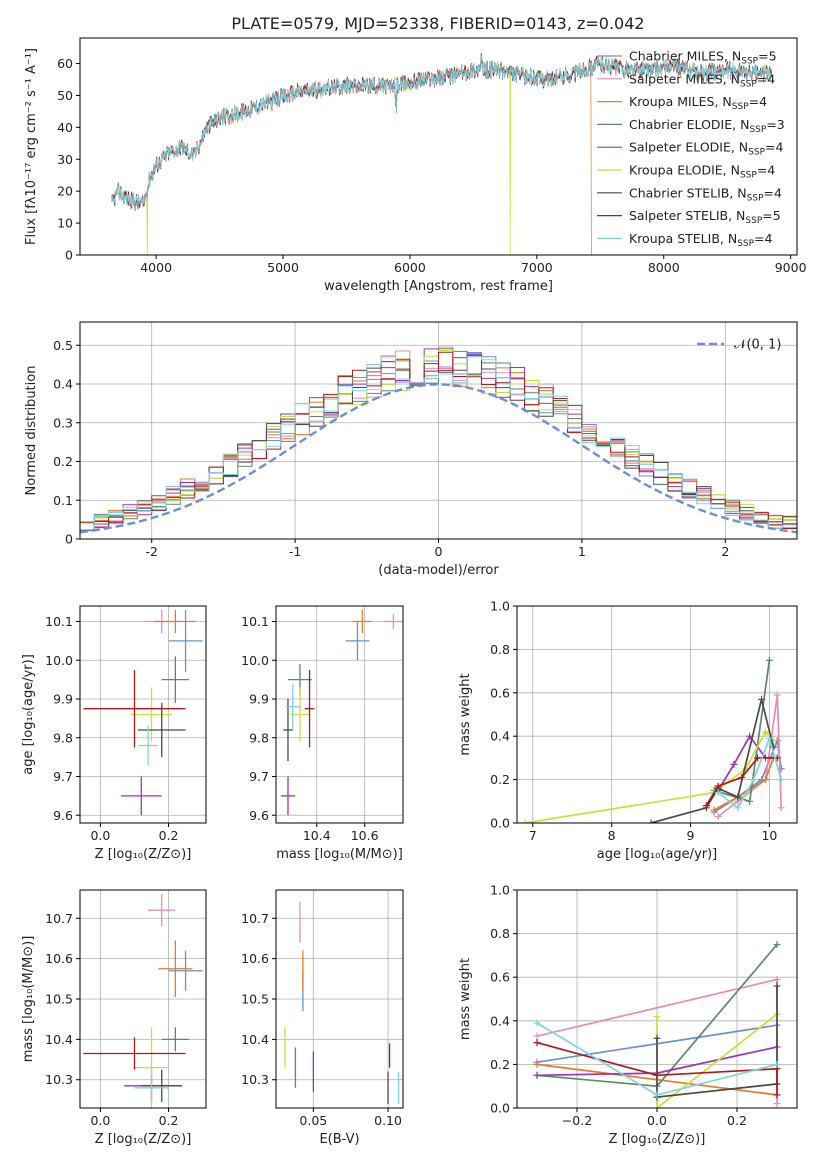 The width and height of the screenshot is (819, 1170). I want to click on x-axis-label: mass [log₁₀(M/M⊙)], so click(339, 854).